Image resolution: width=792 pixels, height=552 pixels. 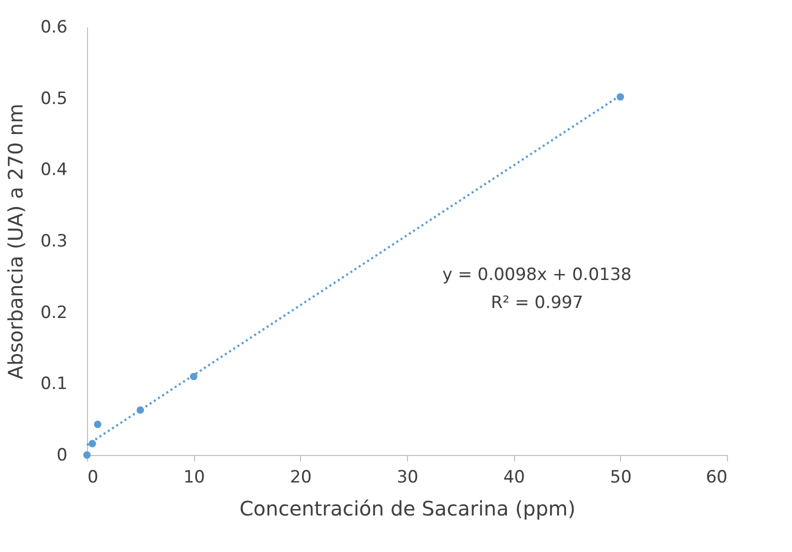 I want to click on x-axis-title: Concentración de Sacarina (ppm), so click(x=407, y=508).